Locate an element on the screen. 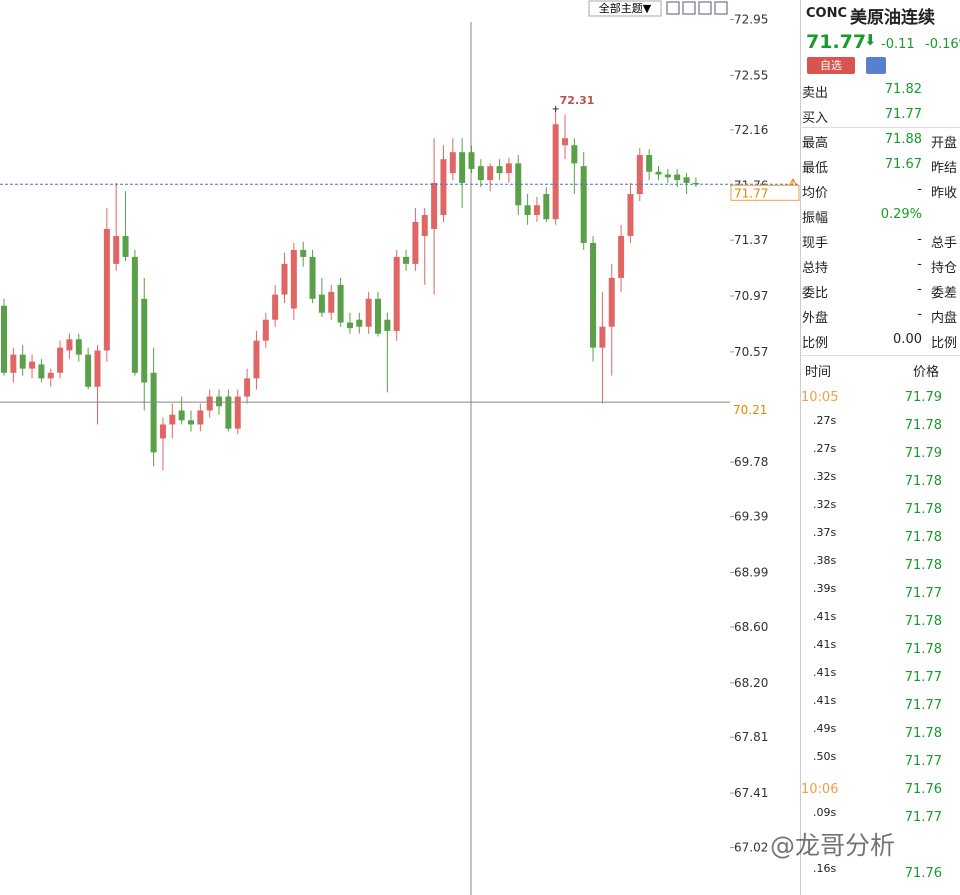 The height and width of the screenshot is (895, 960). trade-price: 71.79 is located at coordinates (923, 453).